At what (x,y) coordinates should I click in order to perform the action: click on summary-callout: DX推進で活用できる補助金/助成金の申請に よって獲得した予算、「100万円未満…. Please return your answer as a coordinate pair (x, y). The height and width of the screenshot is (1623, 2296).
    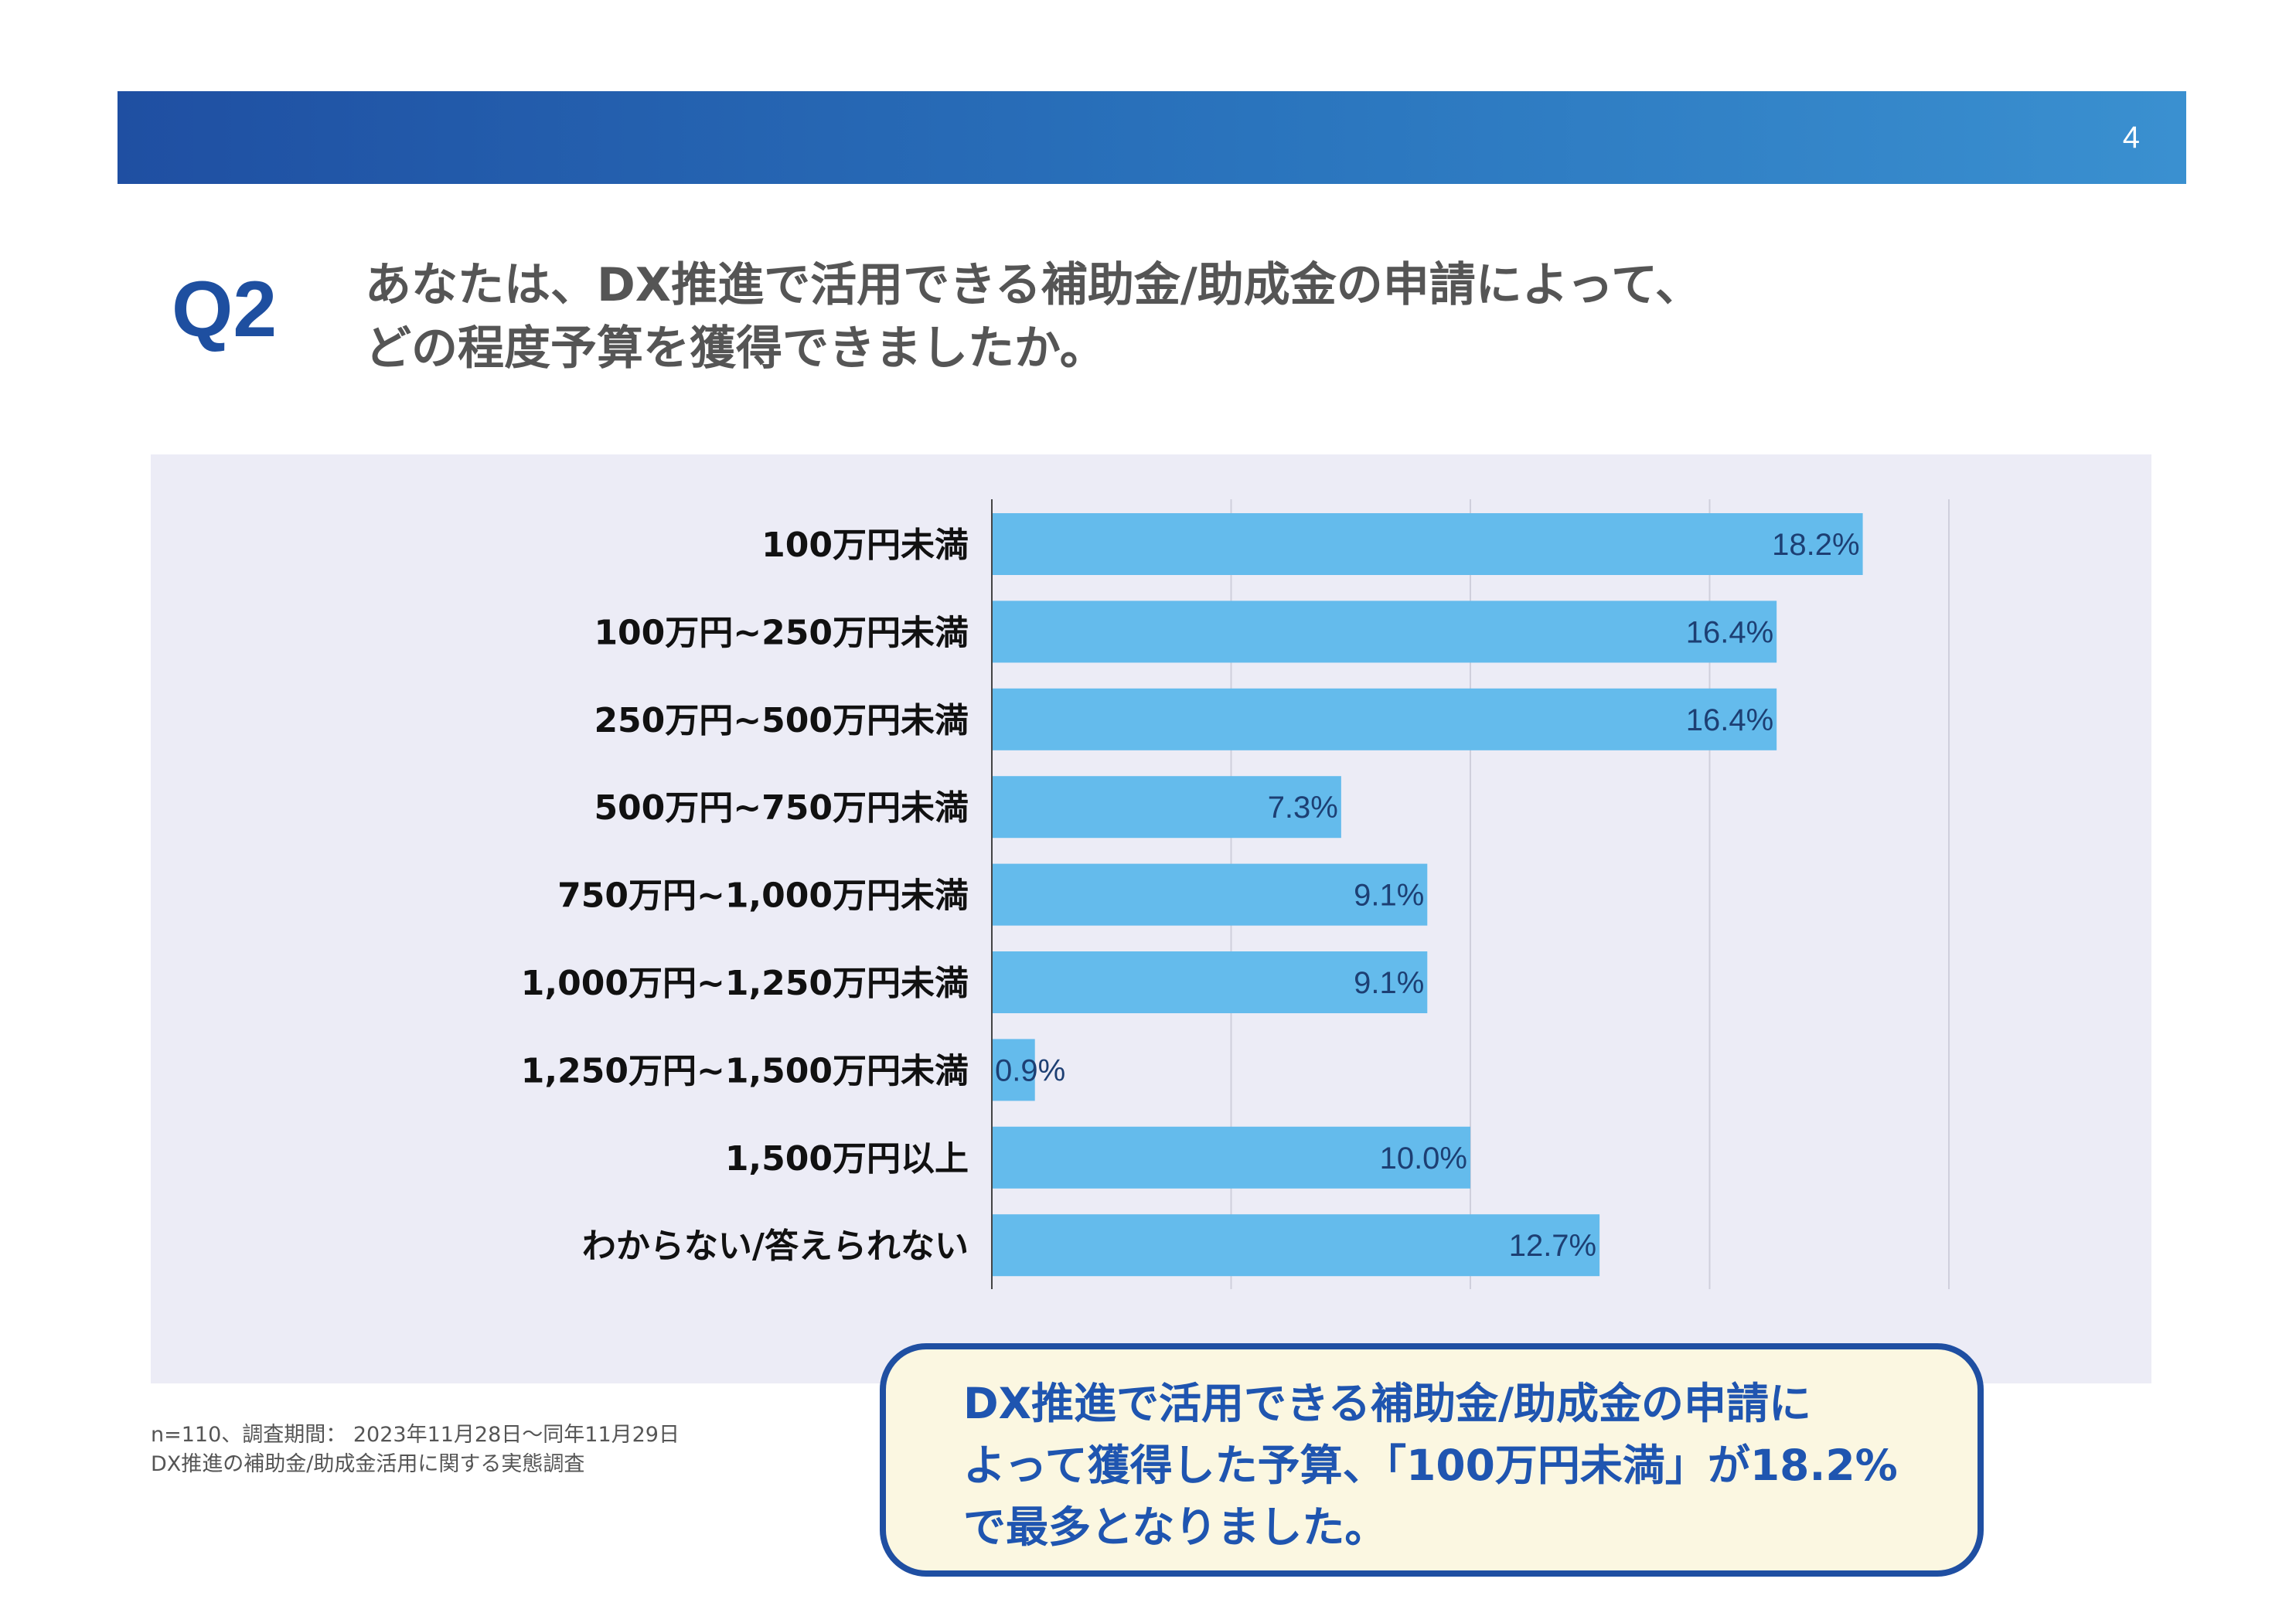
    Looking at the image, I should click on (1432, 1460).